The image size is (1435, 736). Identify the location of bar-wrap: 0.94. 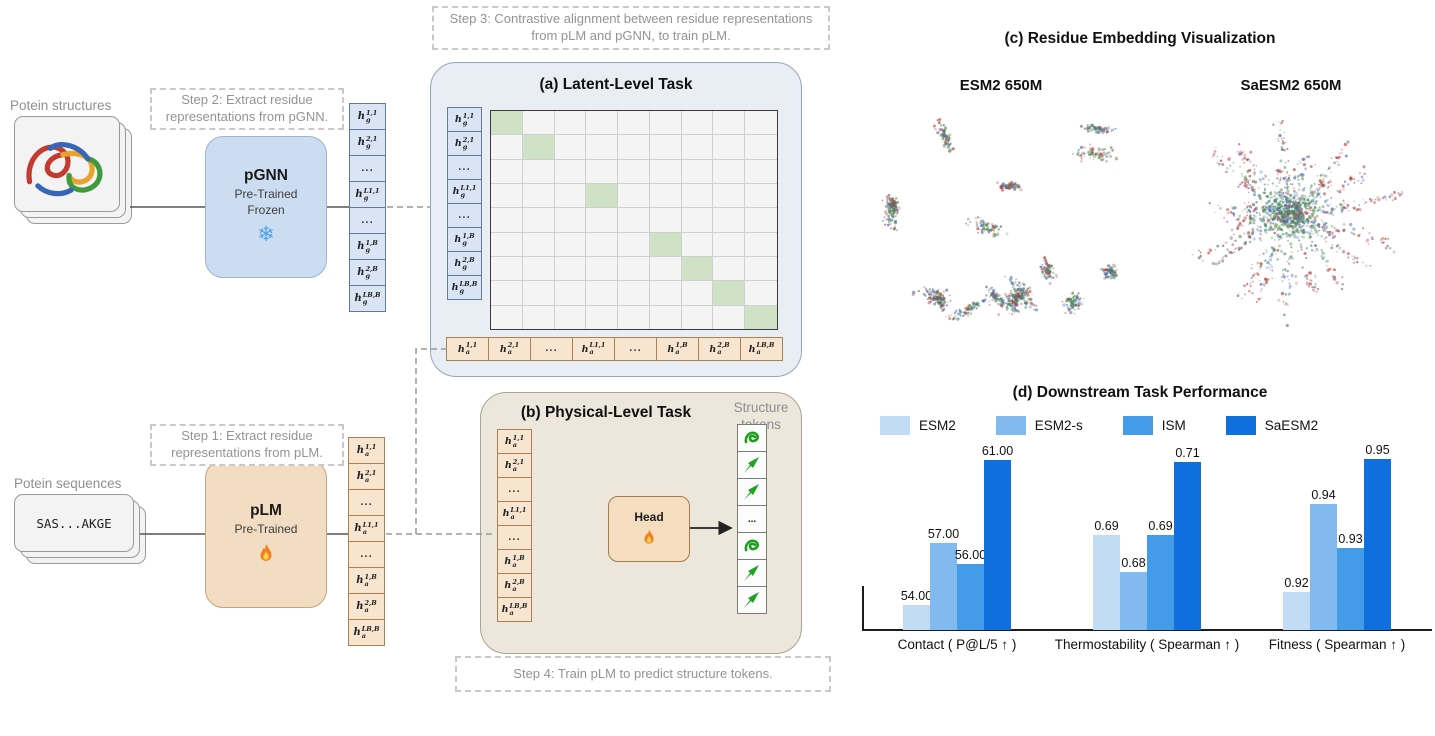
(1323, 523).